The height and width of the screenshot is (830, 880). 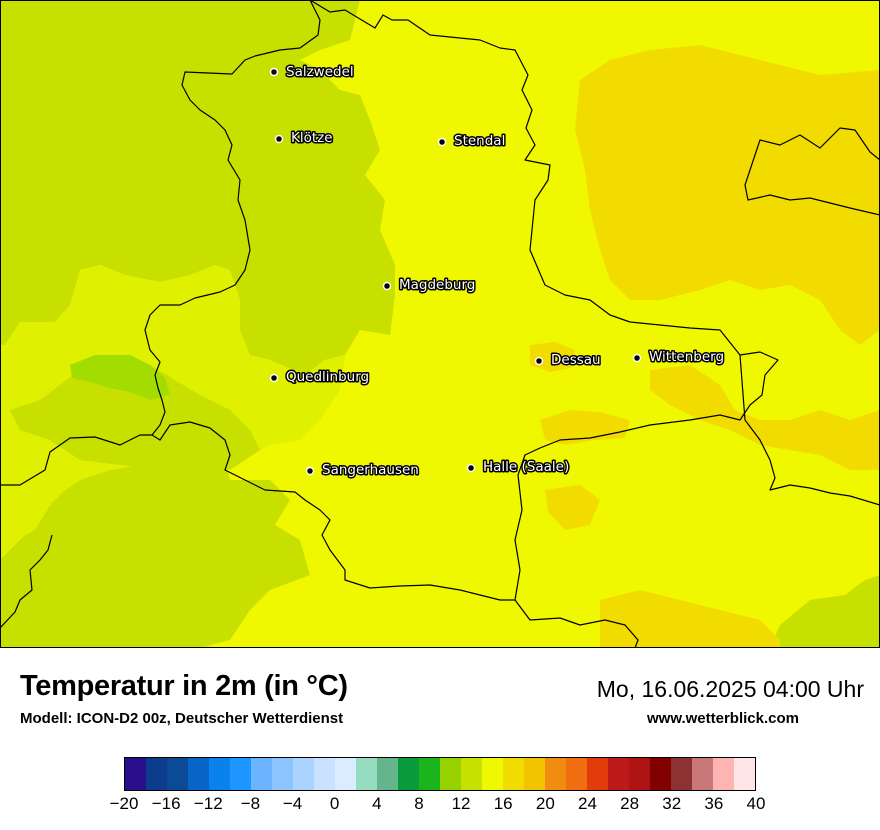 I want to click on city-label: Wittenberg, so click(x=686, y=357).